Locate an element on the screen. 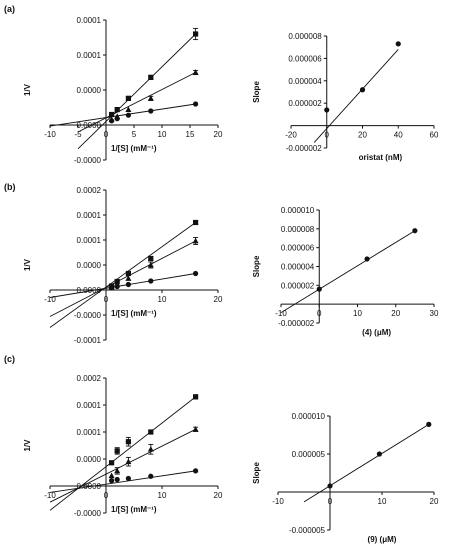 The height and width of the screenshot is (550, 458). chart2-y-tick-label: -0.000002 is located at coordinates (304, 148).